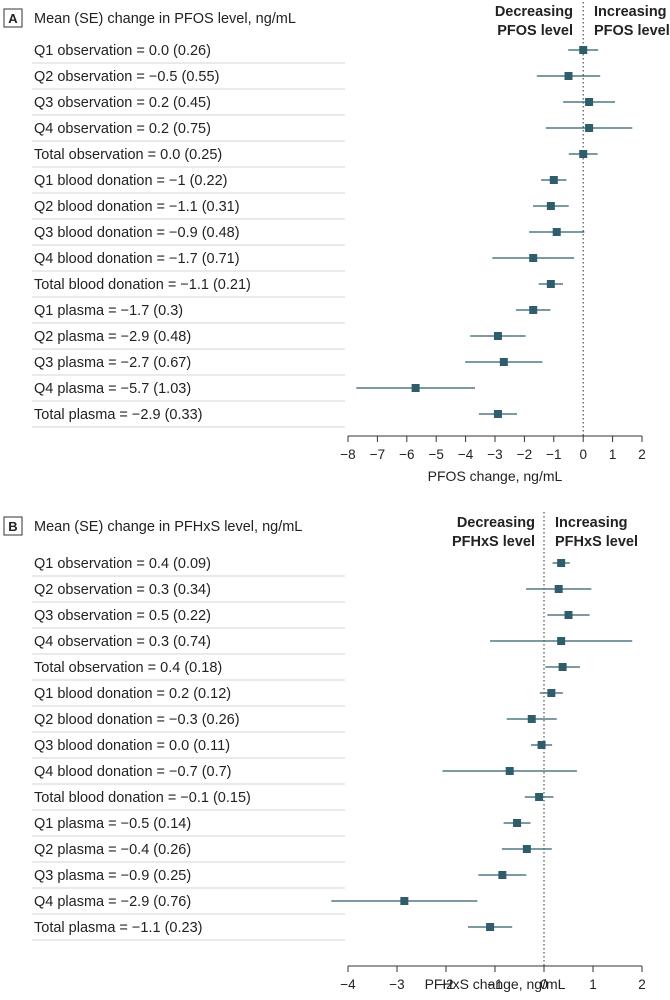 The height and width of the screenshot is (1000, 670). Describe the element at coordinates (142, 285) in the screenshot. I see `panel-a-row-label: Total blood donation = −1.1 (0.21)` at that location.